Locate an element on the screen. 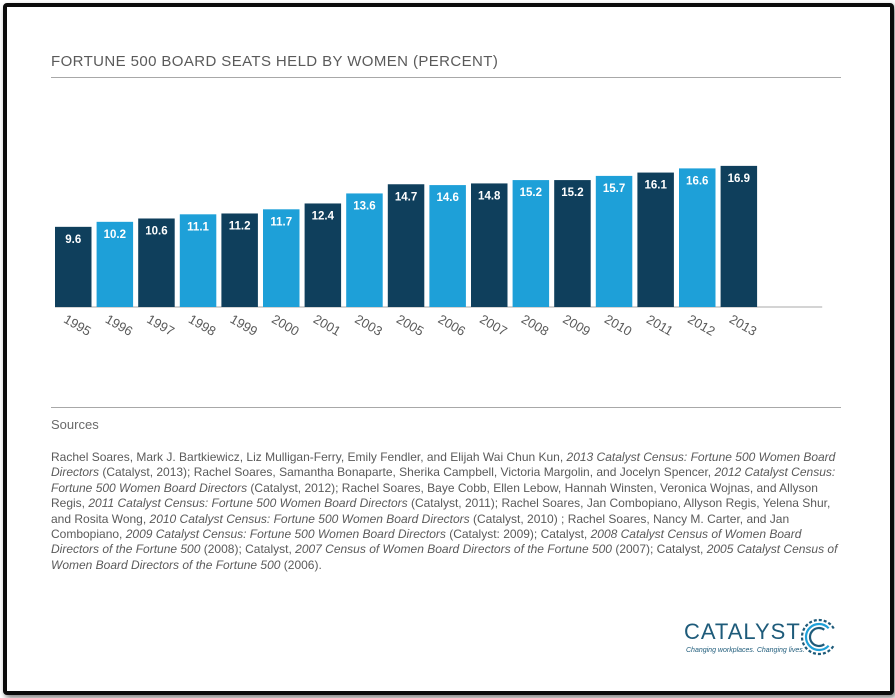 The width and height of the screenshot is (895, 698). sources-divider is located at coordinates (446, 407).